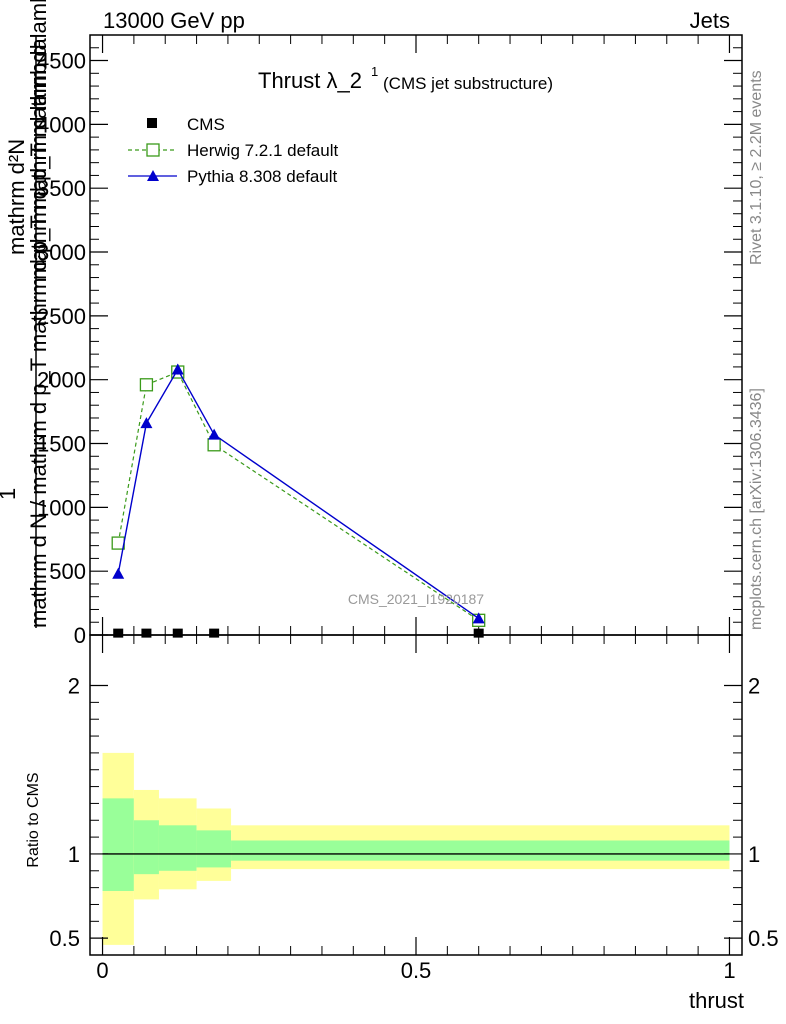 The width and height of the screenshot is (786, 1024). What do you see at coordinates (756, 509) in the screenshot?
I see `mcplots-label: mcplots.cern.ch [arXiv:1306.3436]` at bounding box center [756, 509].